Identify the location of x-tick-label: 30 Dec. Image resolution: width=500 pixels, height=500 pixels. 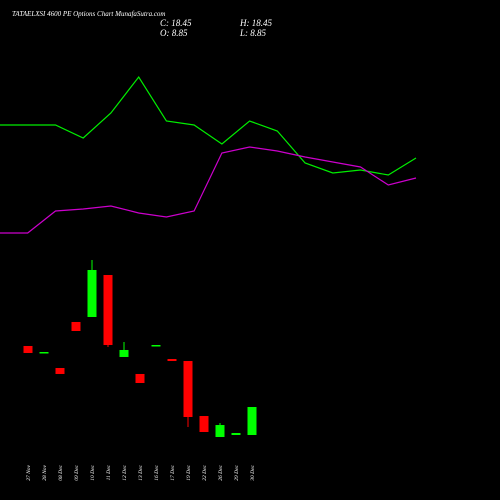
(253, 472).